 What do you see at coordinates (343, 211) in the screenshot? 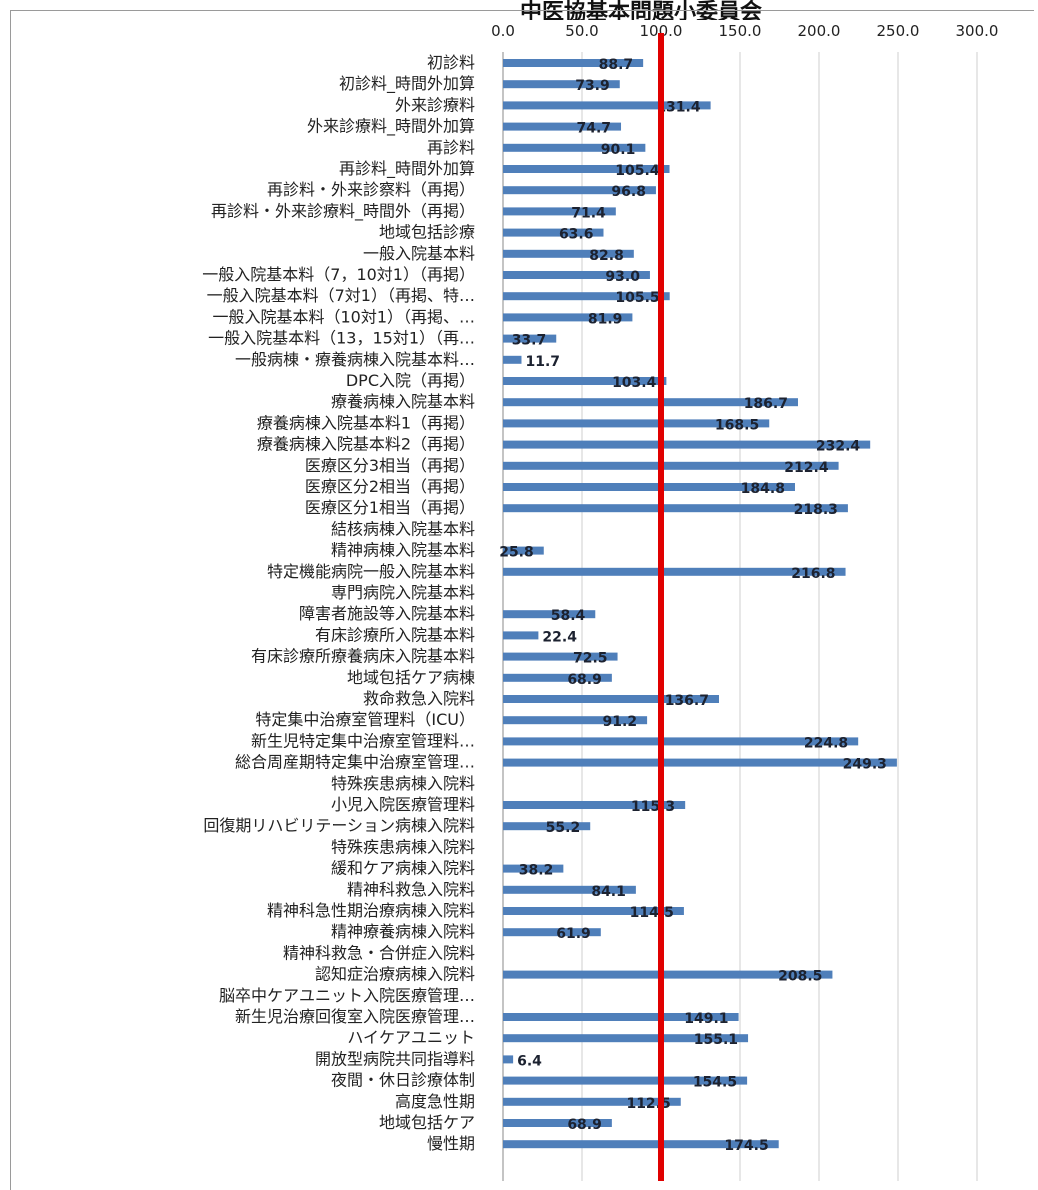
I see `category-label: 再診料・外来診療料_時間外（再掲）` at bounding box center [343, 211].